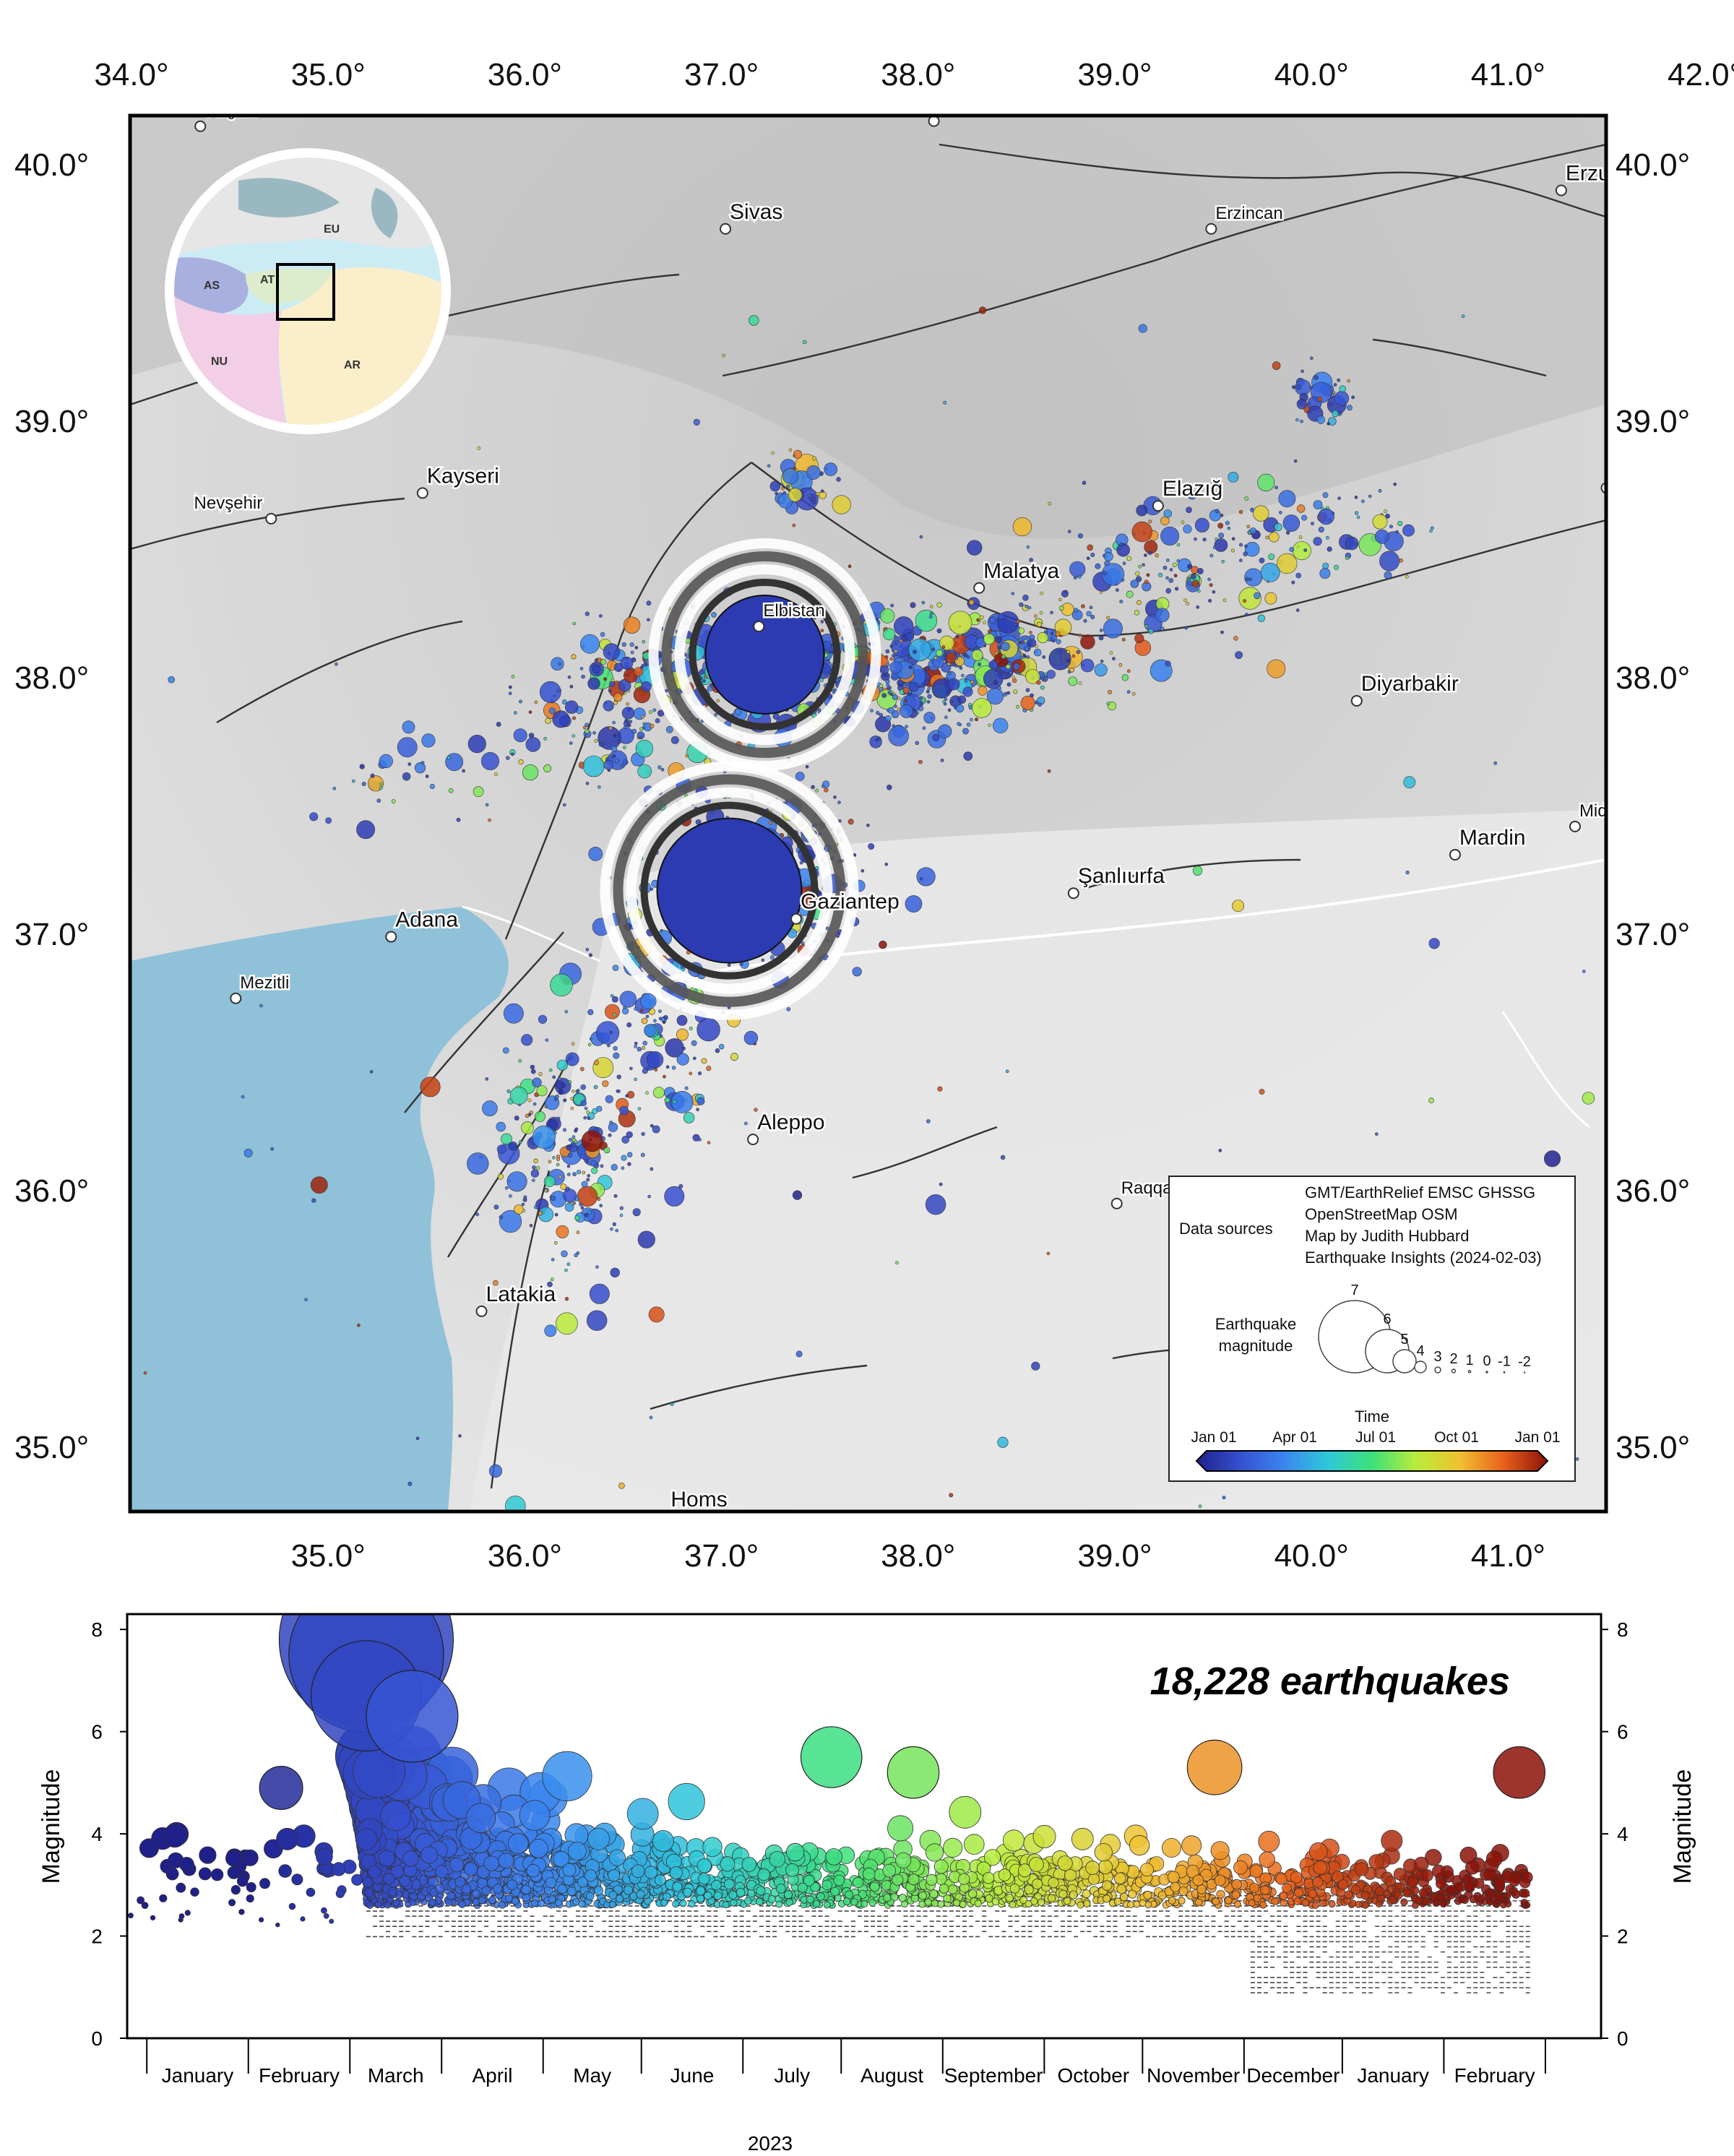  I want to click on legend-time-label: Jan 01, so click(1213, 1437).